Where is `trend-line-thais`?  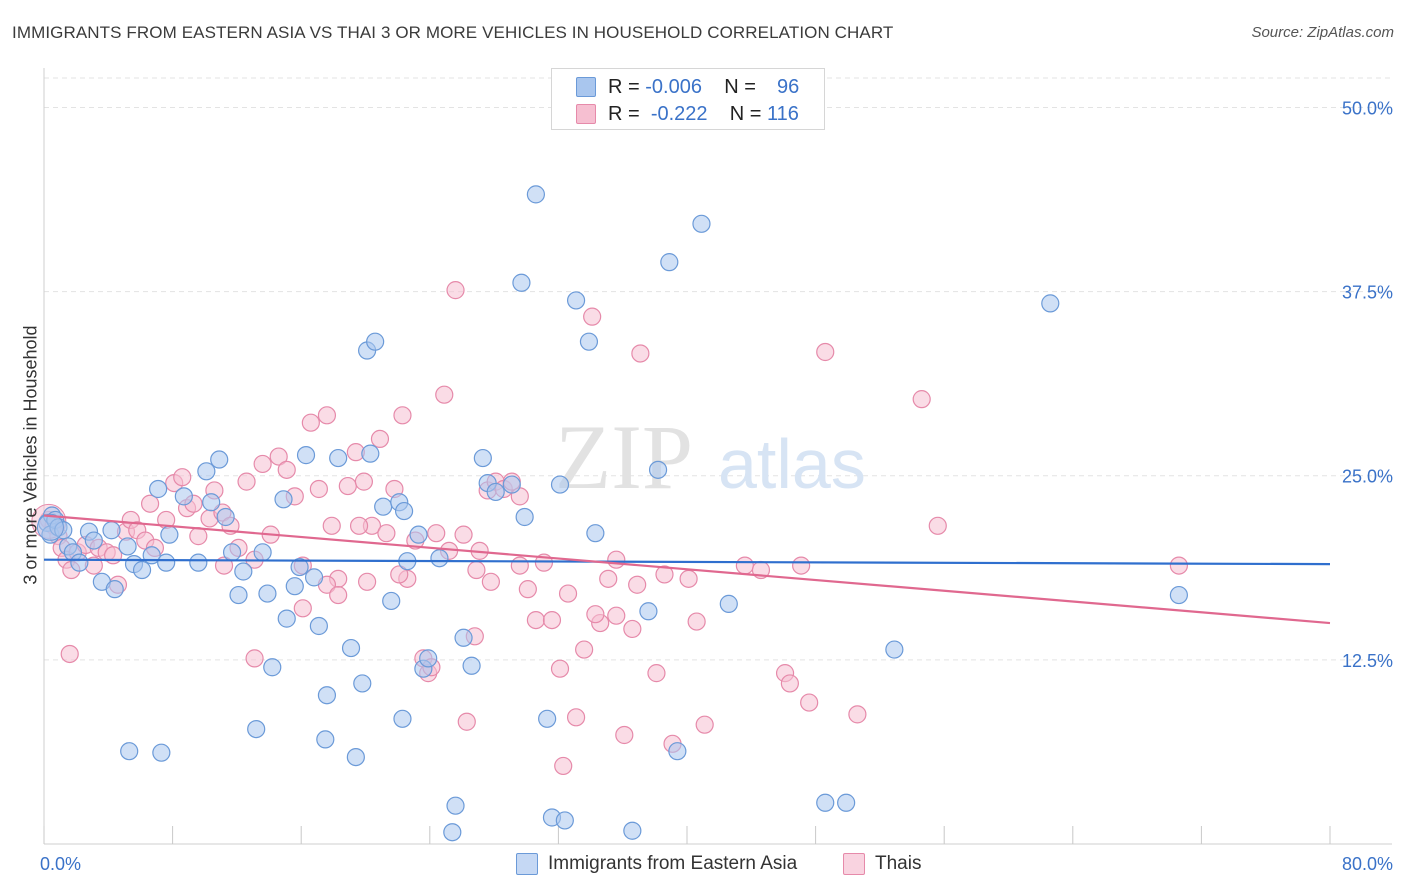 trend-line-thais is located at coordinates (687, 569).